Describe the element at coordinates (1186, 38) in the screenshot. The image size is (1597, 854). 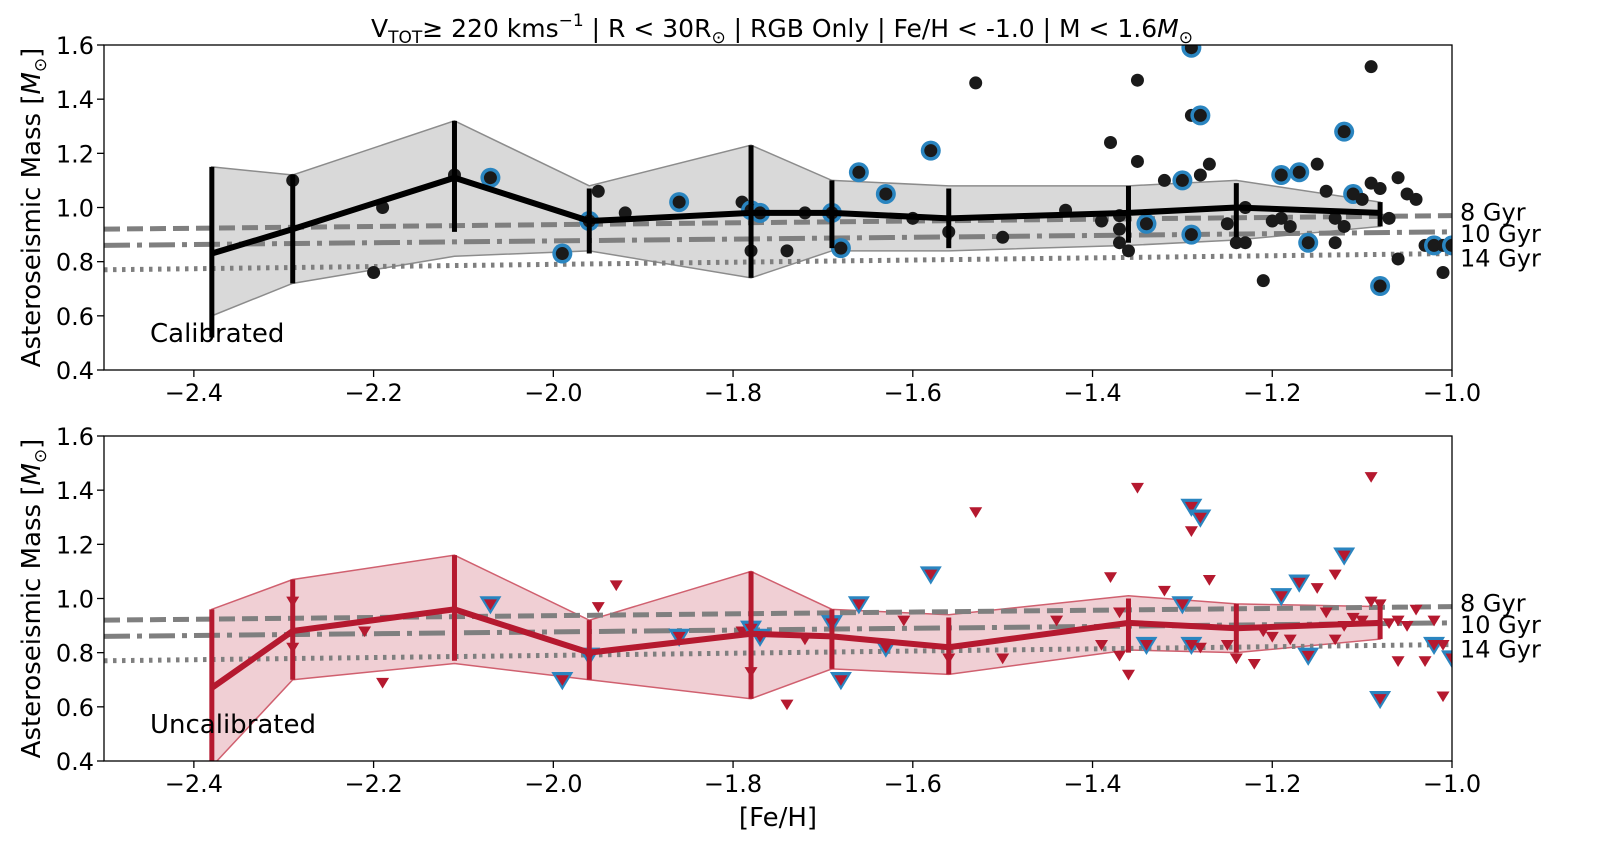
I see `title-sun-2: ⊙` at that location.